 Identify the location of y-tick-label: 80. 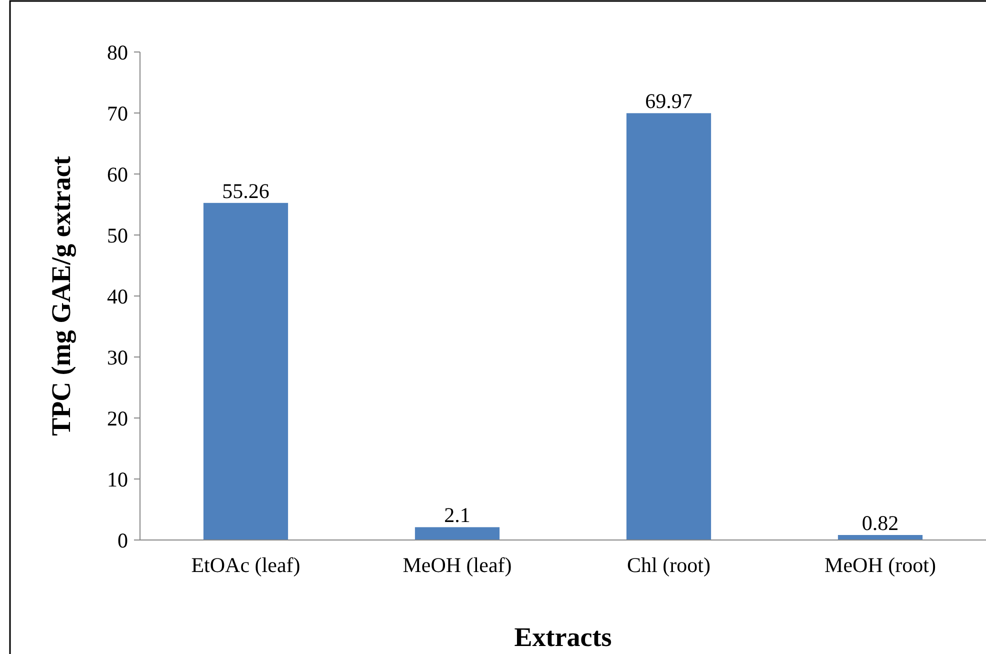
(117, 52).